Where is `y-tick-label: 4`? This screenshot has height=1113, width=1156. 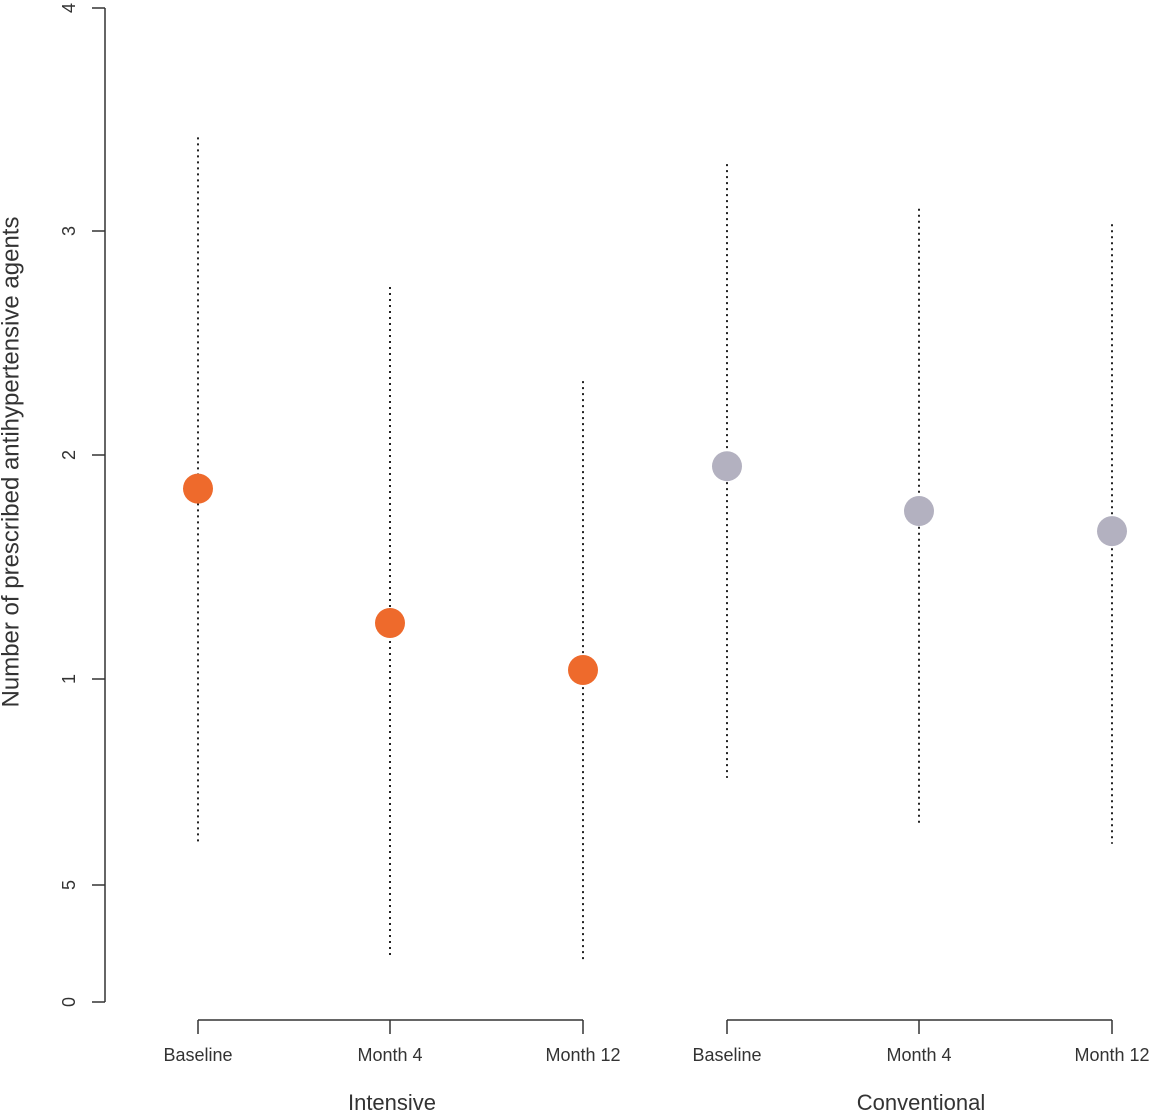
y-tick-label: 4 is located at coordinates (69, 8).